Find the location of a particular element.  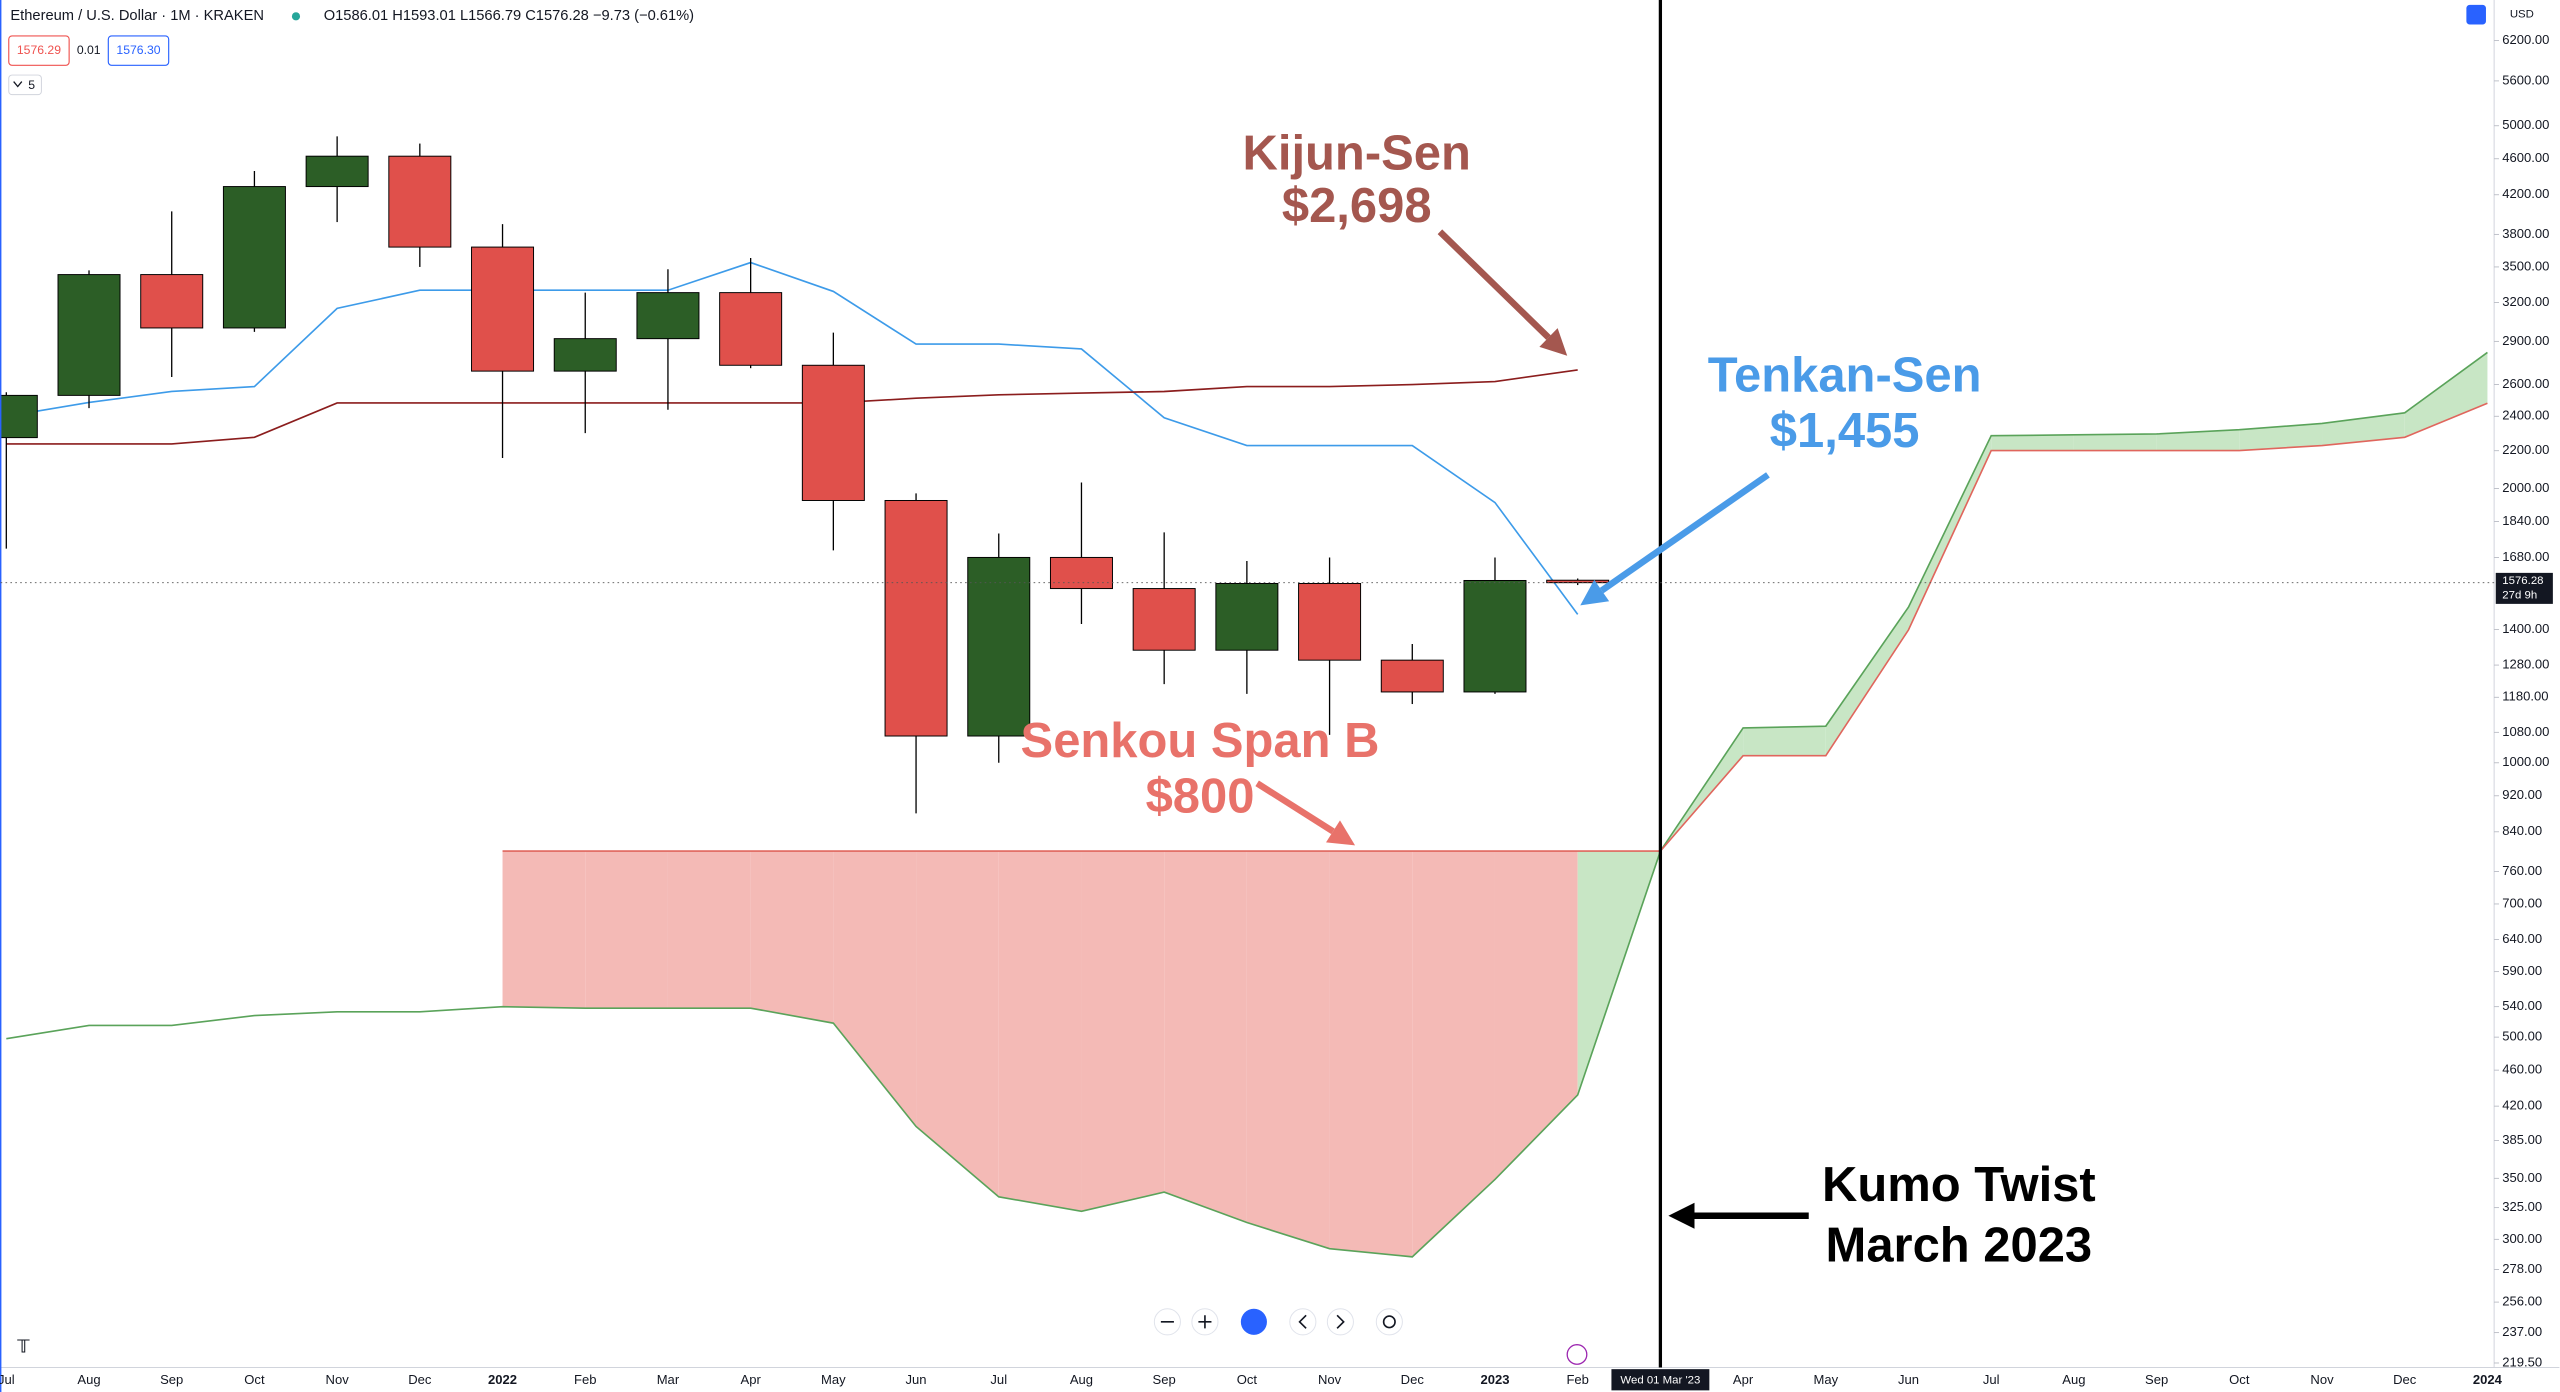

y-tick-label: 5000.00 is located at coordinates (2525, 124).